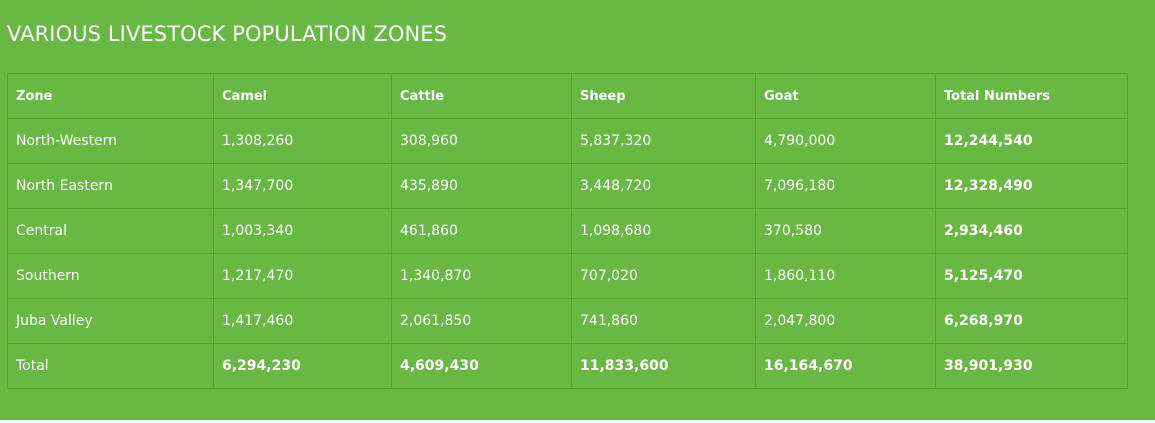  What do you see at coordinates (481, 231) in the screenshot?
I see `cell-cattle: 461,860` at bounding box center [481, 231].